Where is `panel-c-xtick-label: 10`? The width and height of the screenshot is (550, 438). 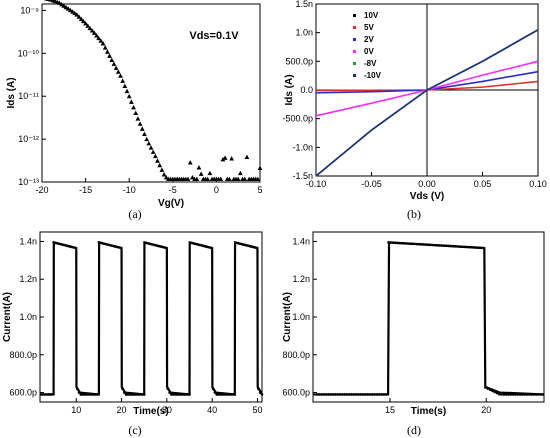
panel-c-xtick-label: 10 is located at coordinates (76, 410).